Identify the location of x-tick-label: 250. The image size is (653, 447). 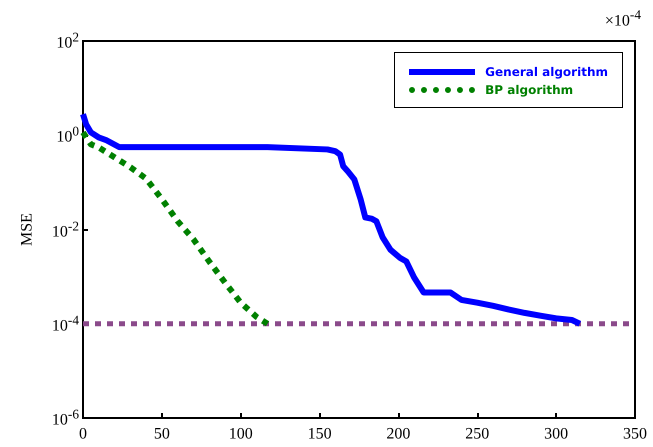
(477, 434).